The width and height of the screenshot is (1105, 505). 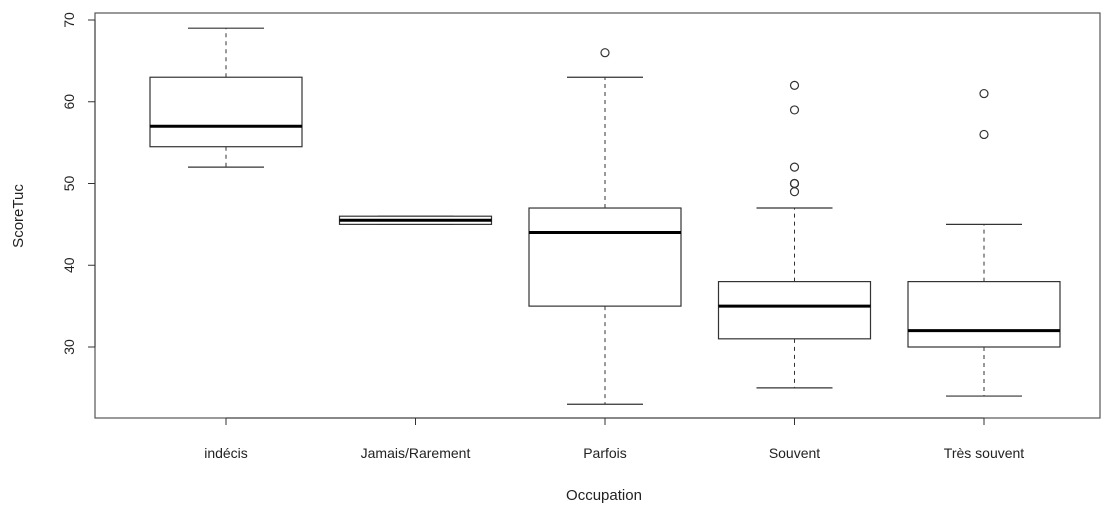 I want to click on y-tick-label: 70, so click(x=69, y=20).